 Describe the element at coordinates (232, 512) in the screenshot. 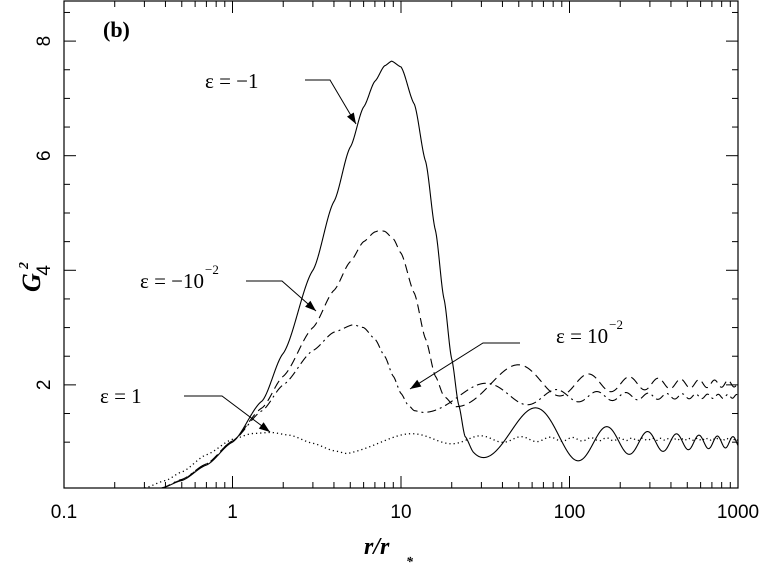

I see `x-tick-label: 1` at that location.